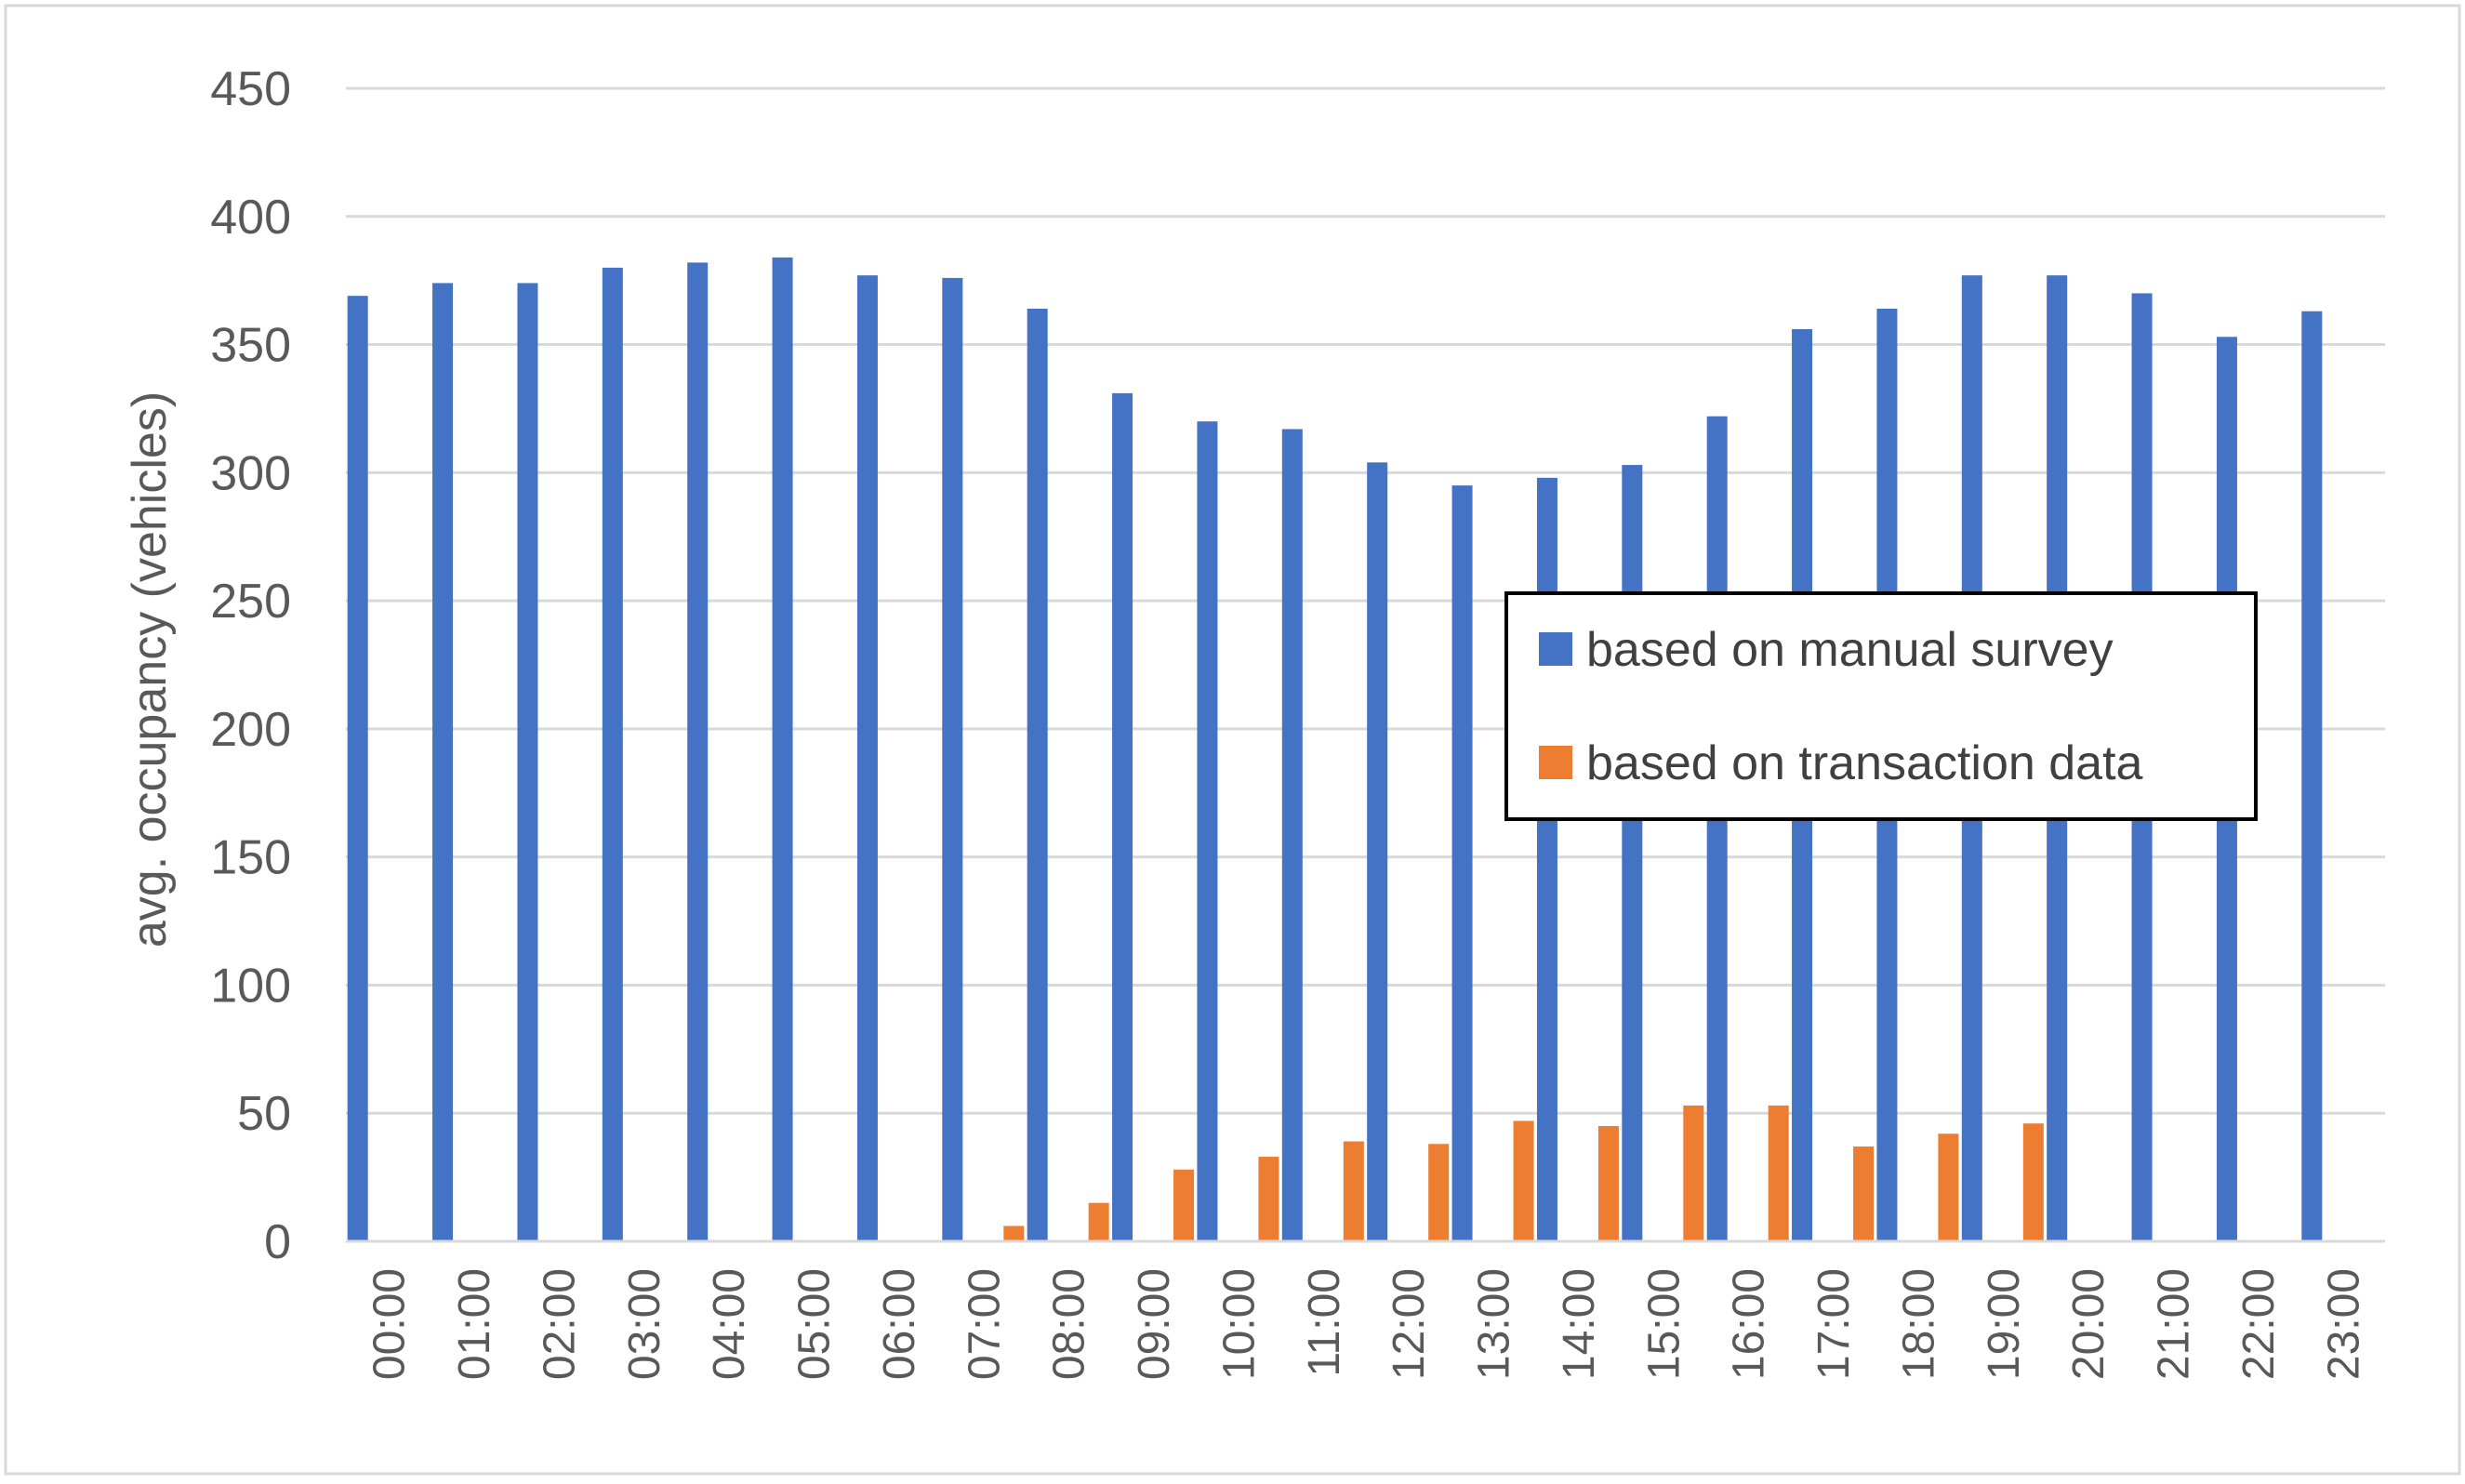 This screenshot has height=1484, width=2465. Describe the element at coordinates (559, 1324) in the screenshot. I see `x-tick-label: 02:00` at that location.